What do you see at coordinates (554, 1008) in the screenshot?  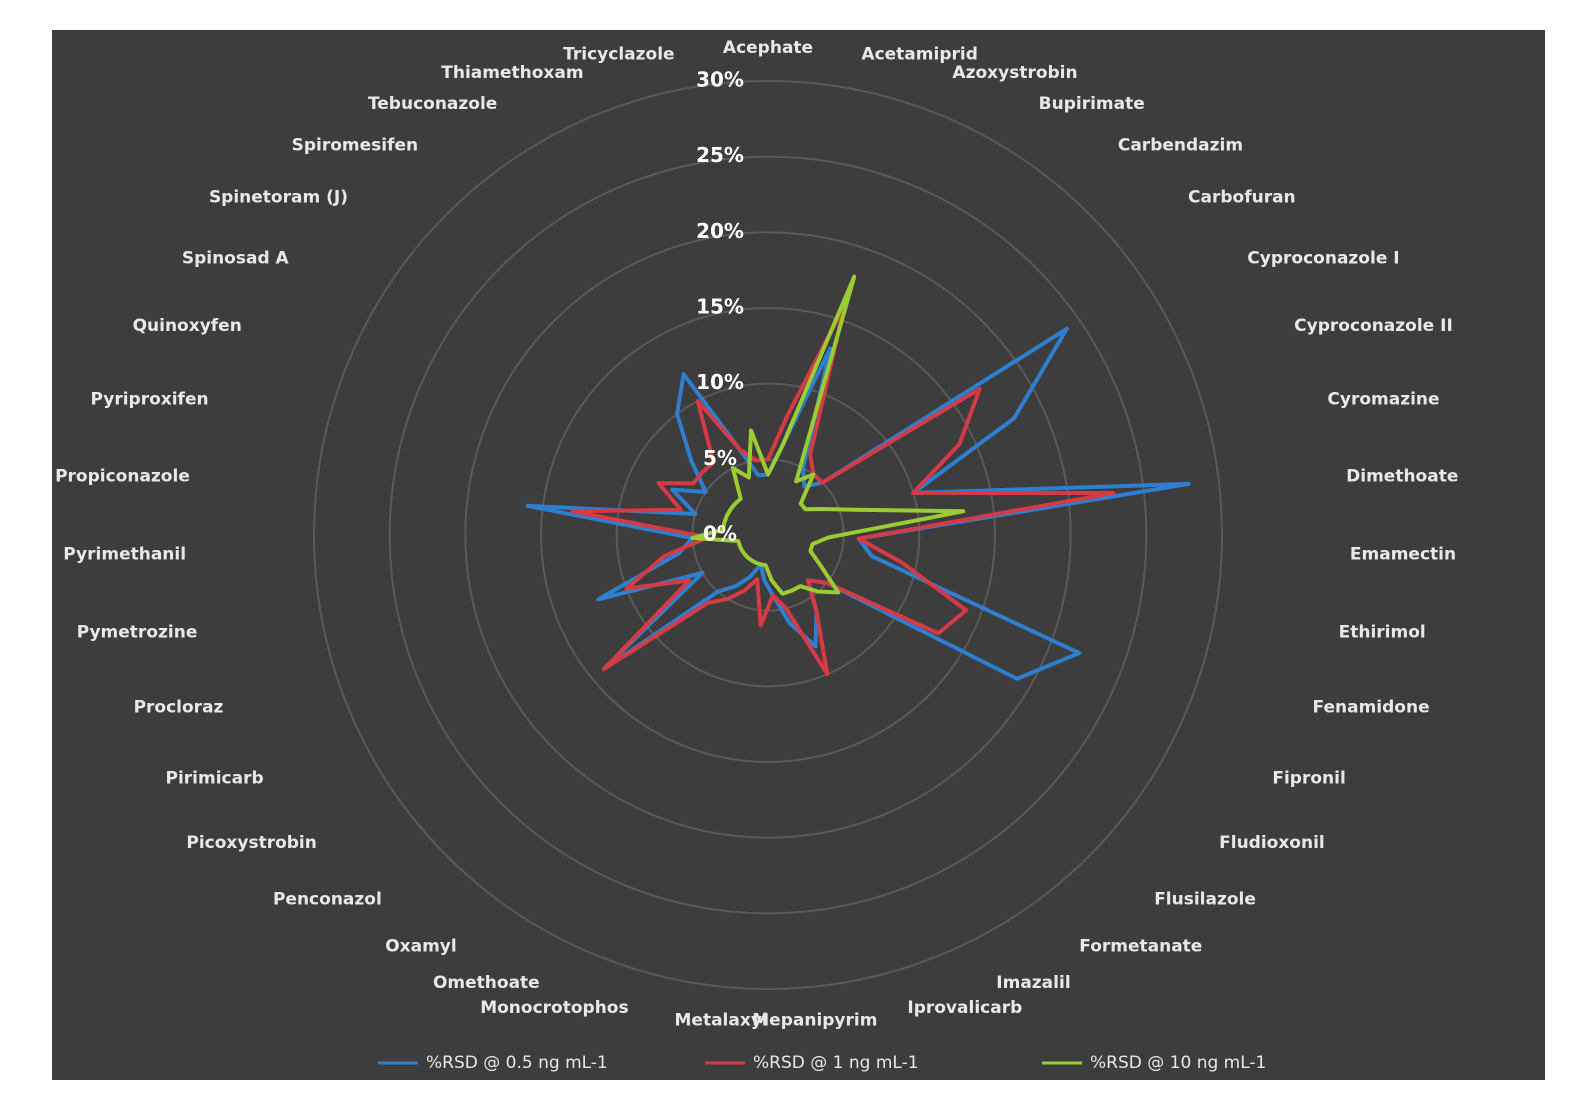 I see `category-label: Monocrotophos` at bounding box center [554, 1008].